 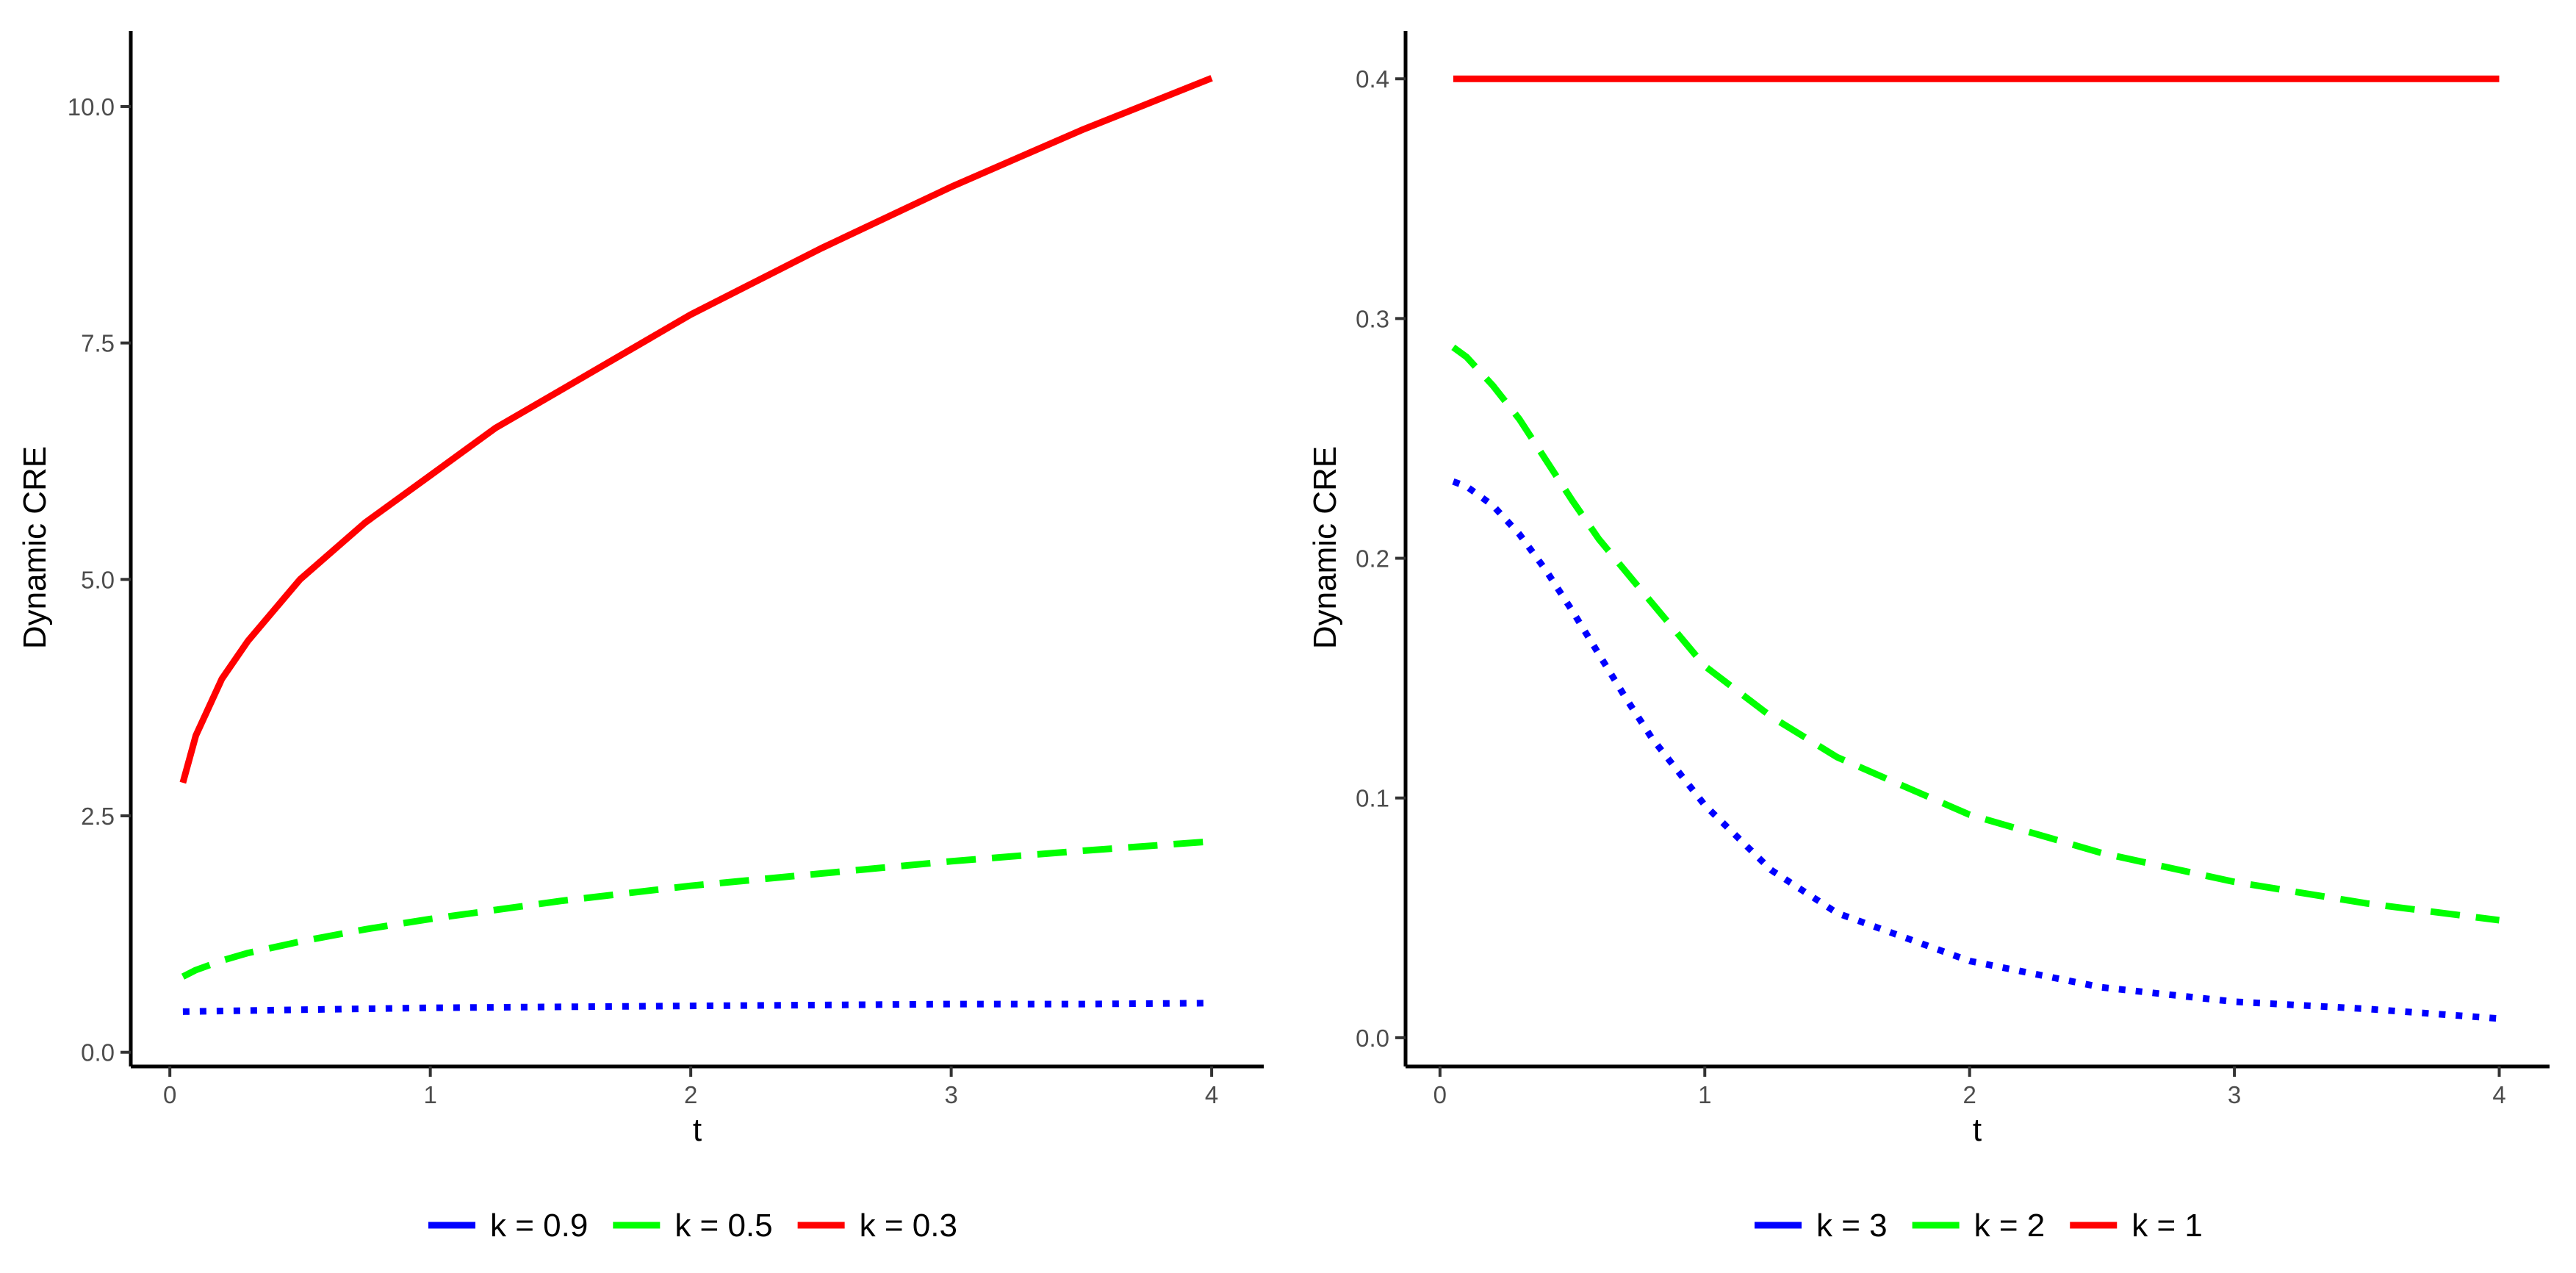 What do you see at coordinates (98, 816) in the screenshot?
I see `y-tick-label: 2.5` at bounding box center [98, 816].